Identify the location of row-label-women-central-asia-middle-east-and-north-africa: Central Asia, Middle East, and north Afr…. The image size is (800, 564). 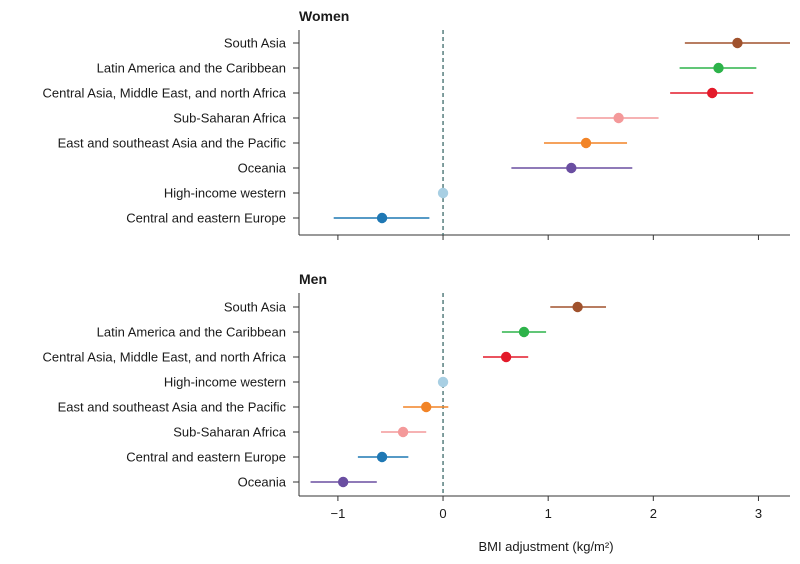
(164, 93).